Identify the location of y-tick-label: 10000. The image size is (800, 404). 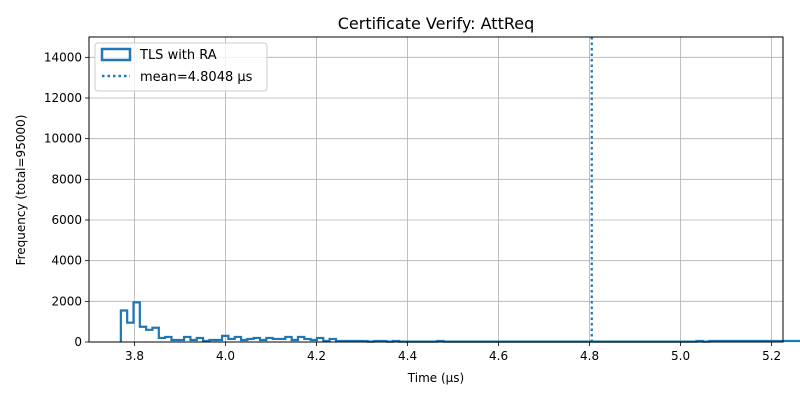
(63, 139).